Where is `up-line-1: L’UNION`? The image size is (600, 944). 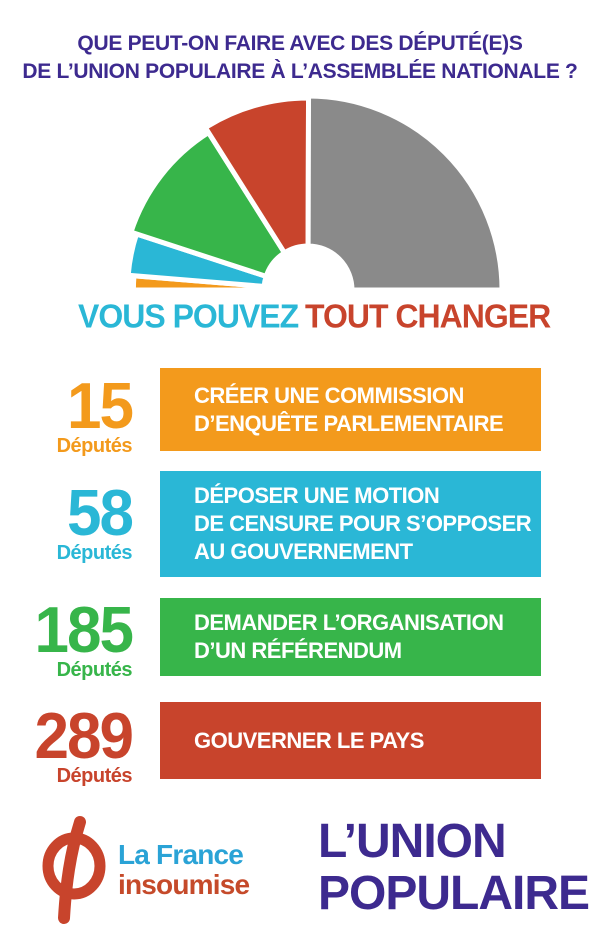 up-line-1: L’UNION is located at coordinates (412, 841).